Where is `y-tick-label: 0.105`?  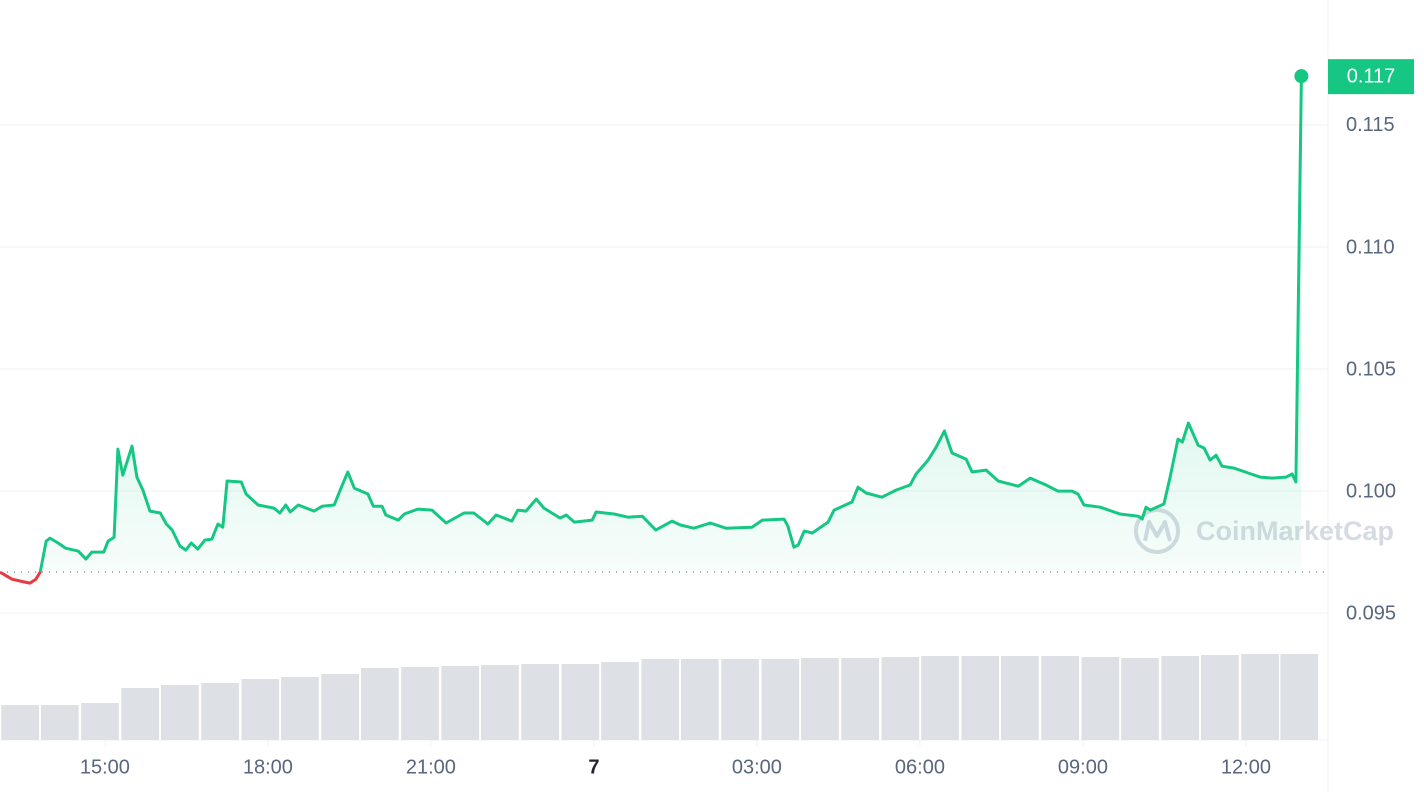
y-tick-label: 0.105 is located at coordinates (1371, 369).